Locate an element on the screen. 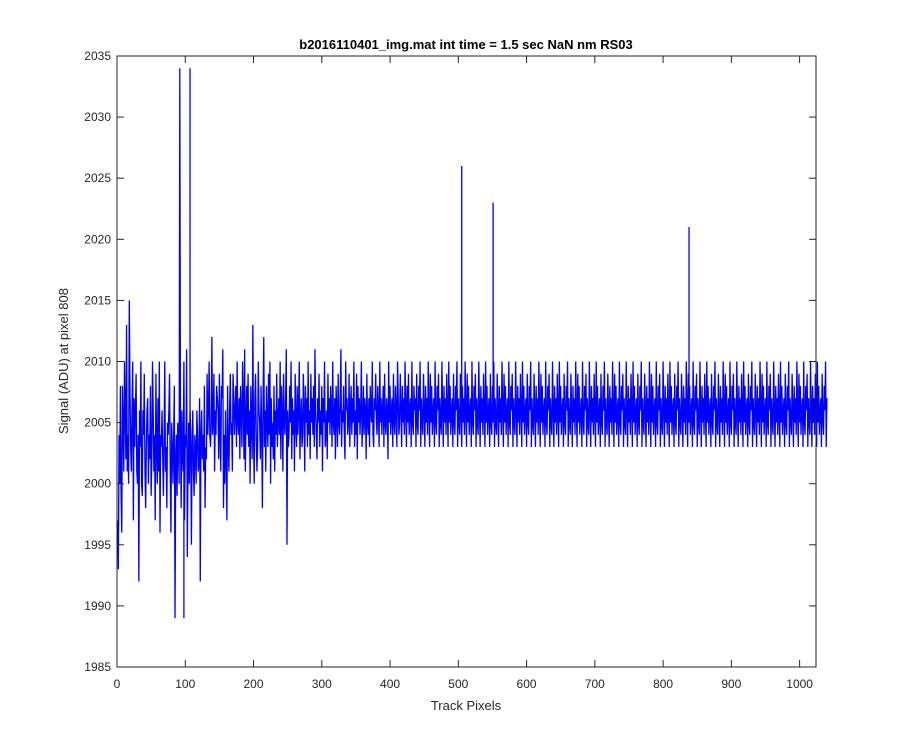  y-tick-label: 1995 is located at coordinates (97, 545).